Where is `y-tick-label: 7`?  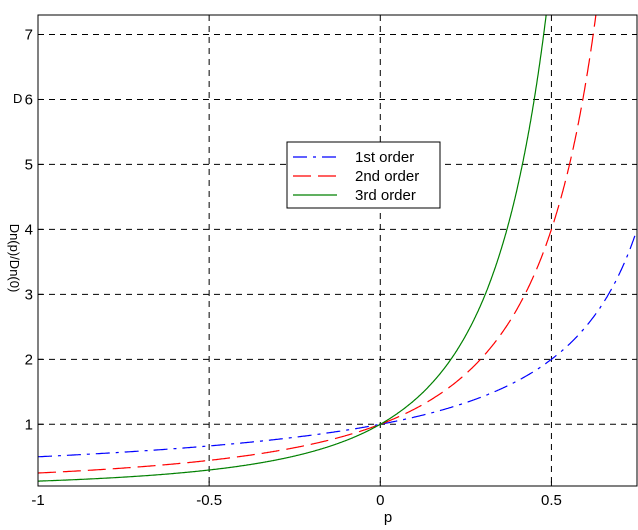 y-tick-label: 7 is located at coordinates (29, 34).